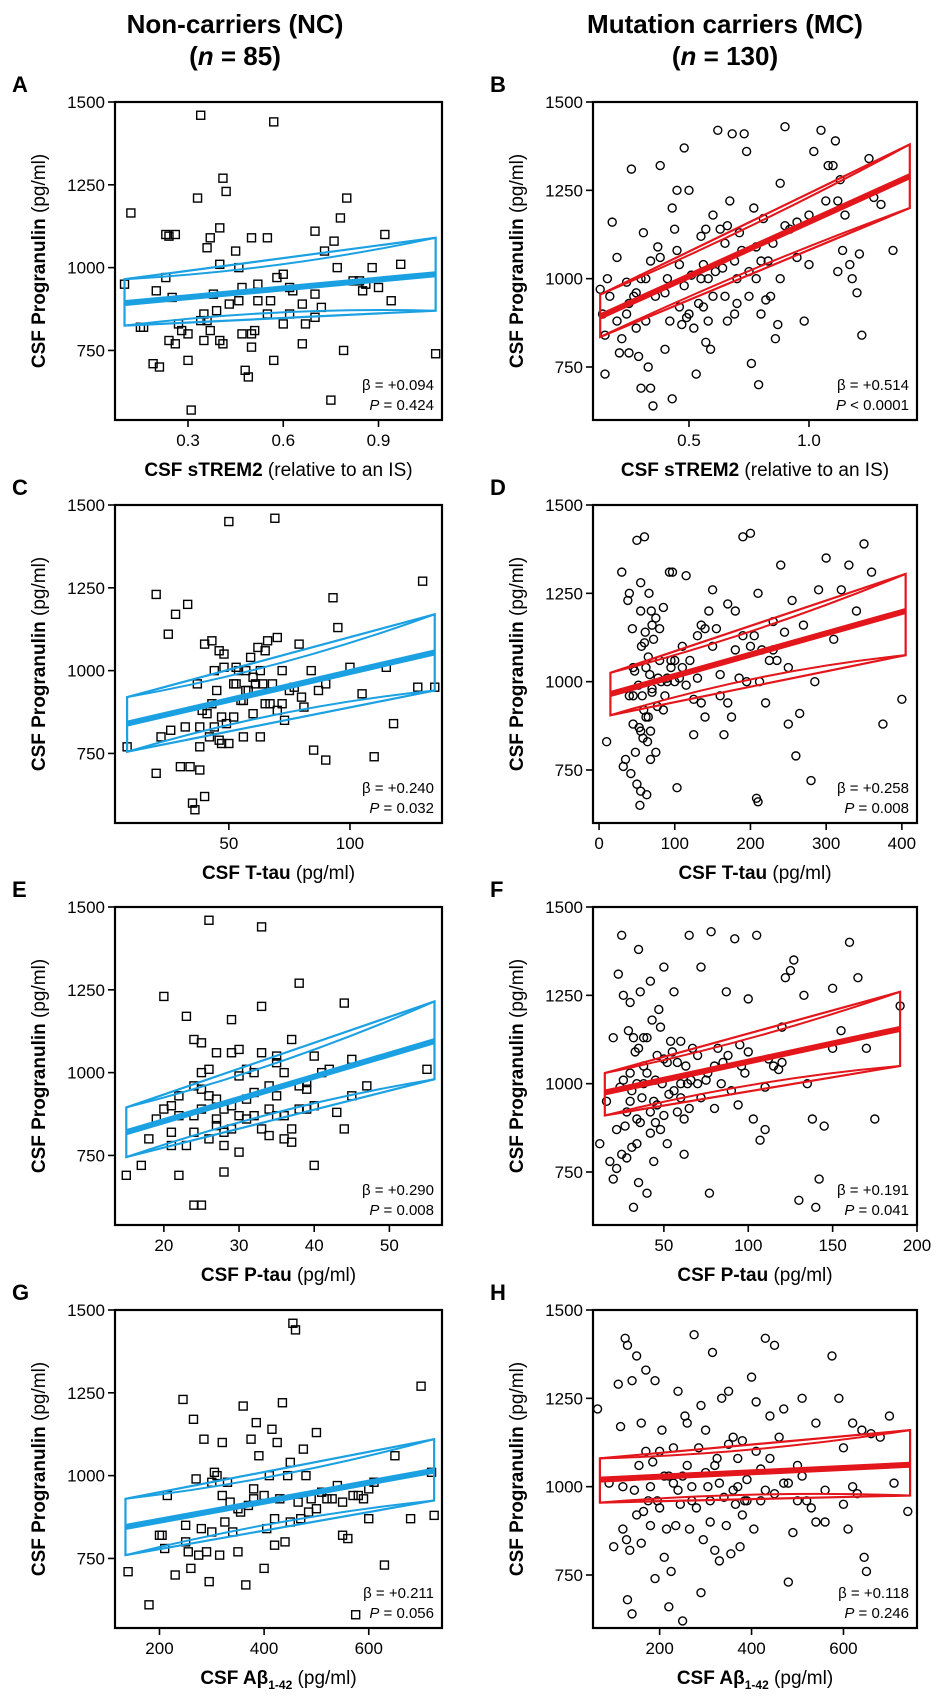 This screenshot has width=947, height=1698. What do you see at coordinates (280, 1685) in the screenshot?
I see `x-axis-title-subscript: 1-42` at bounding box center [280, 1685].